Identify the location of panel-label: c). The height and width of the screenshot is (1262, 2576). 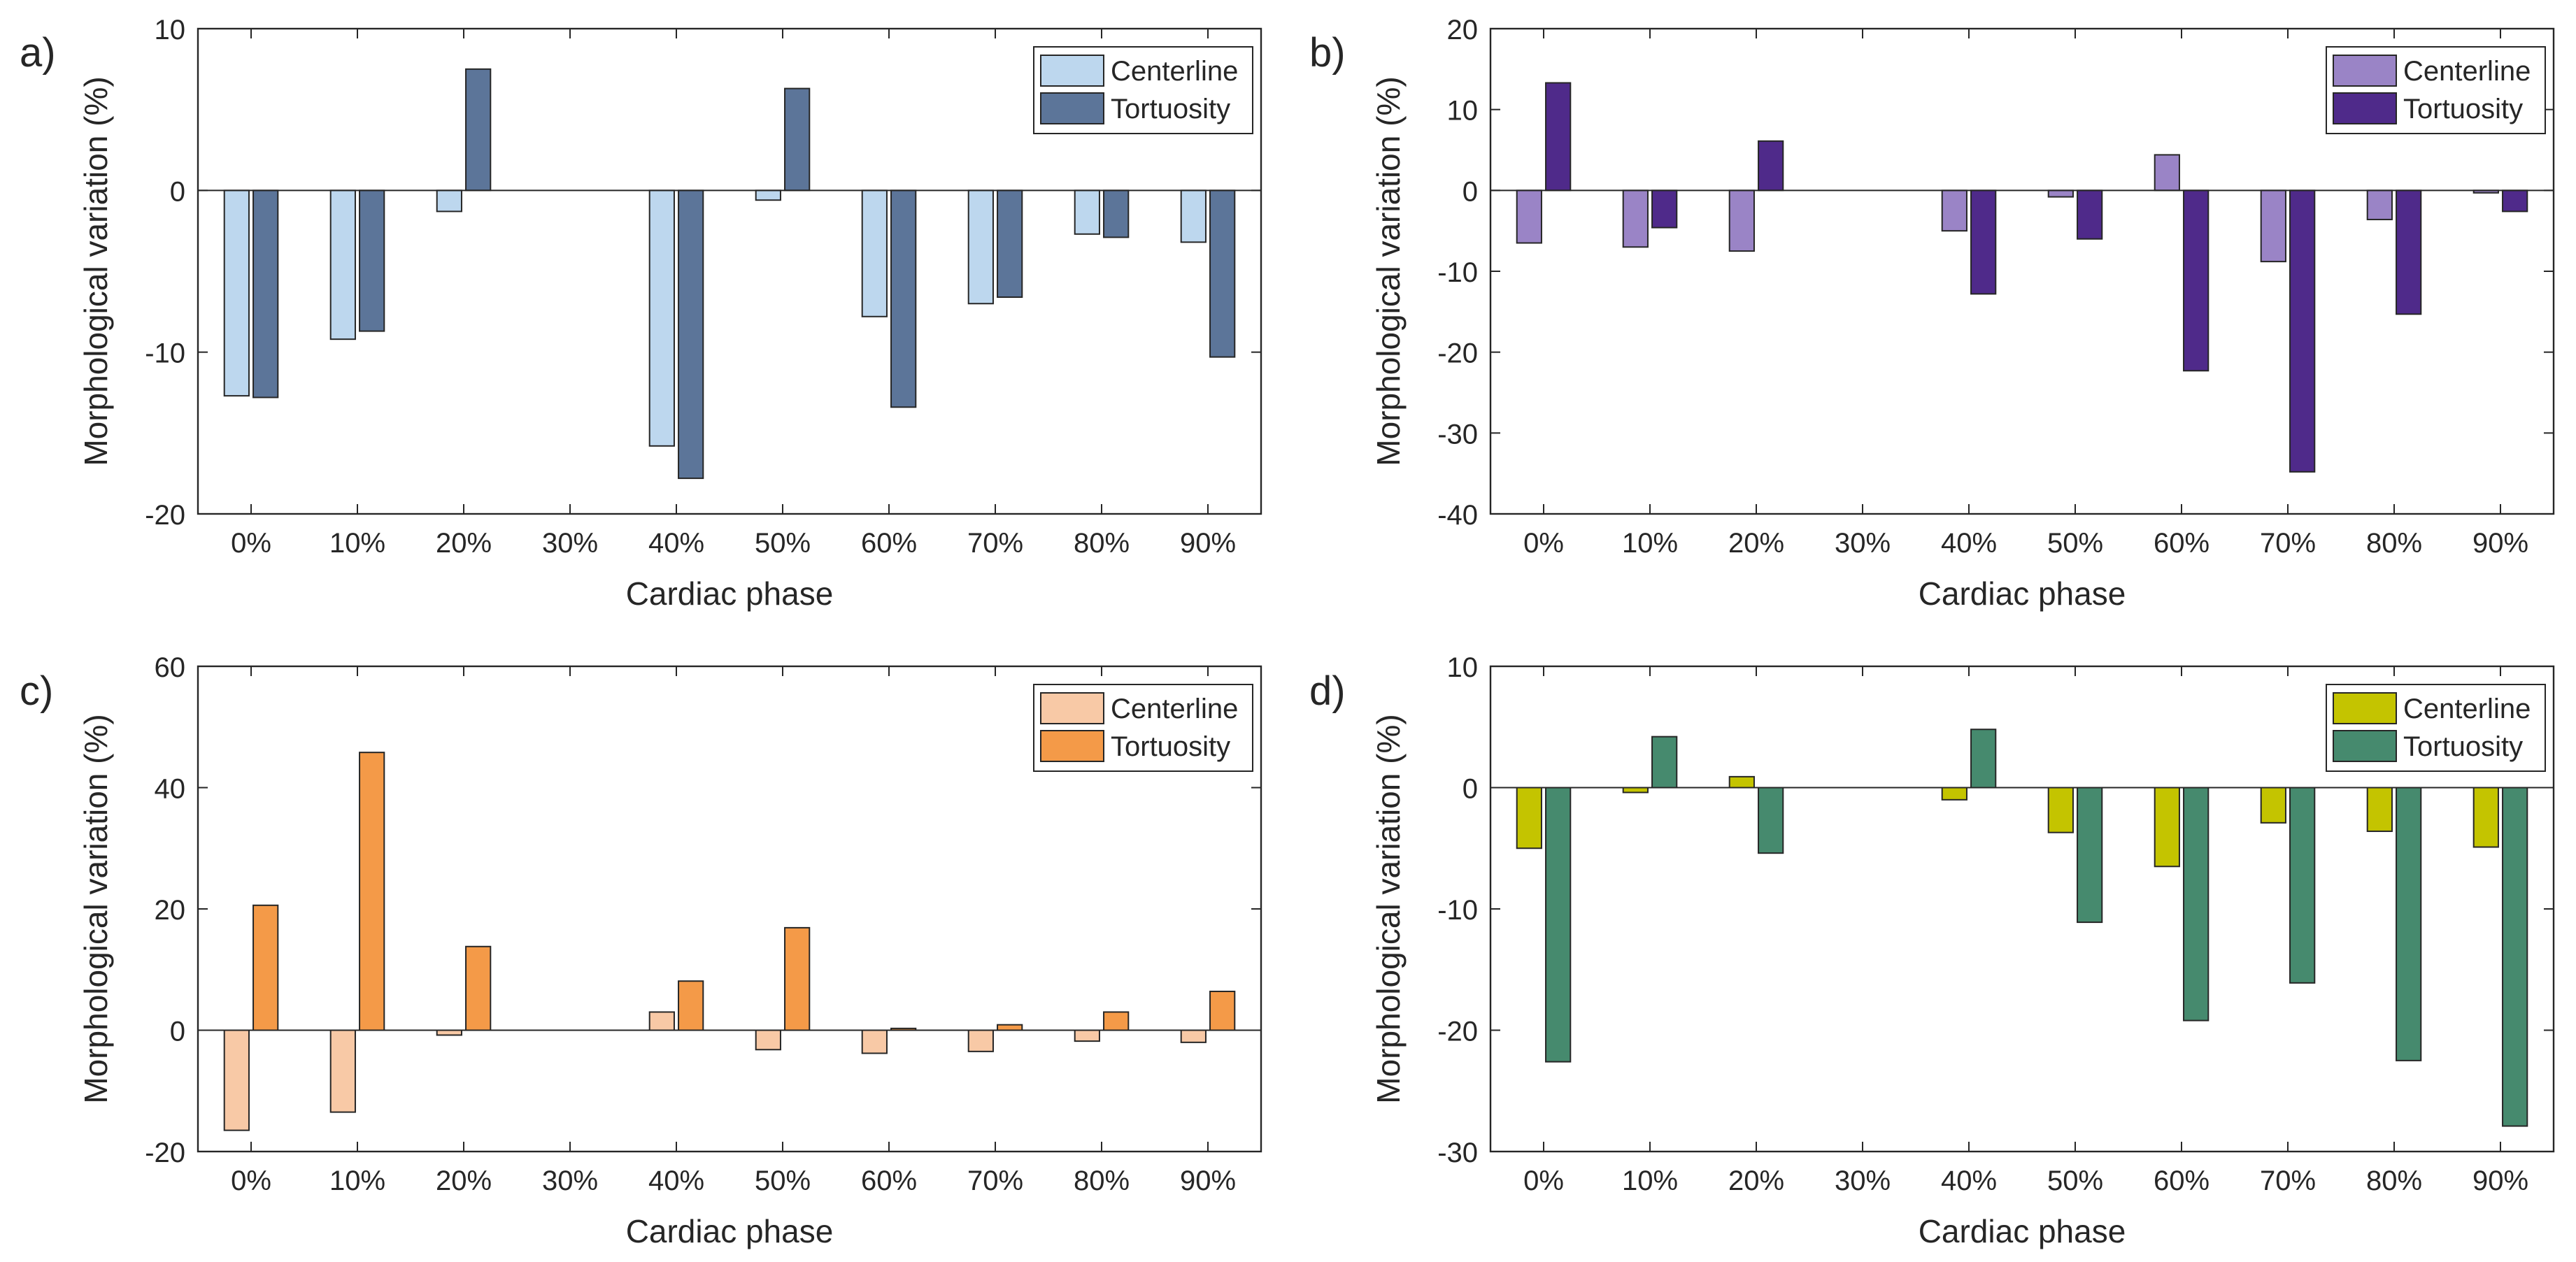
(36, 691).